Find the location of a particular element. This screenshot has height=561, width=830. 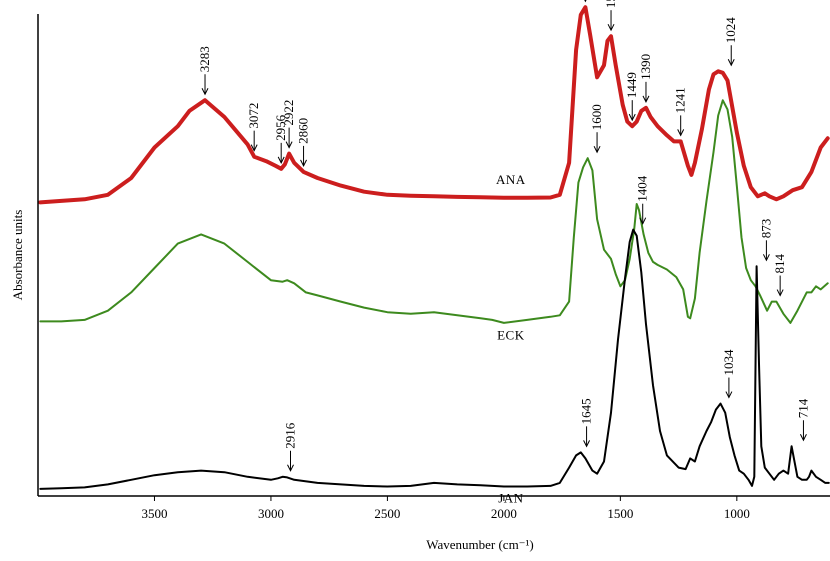

peak-annotation-1404: 1404 is located at coordinates (642, 200).